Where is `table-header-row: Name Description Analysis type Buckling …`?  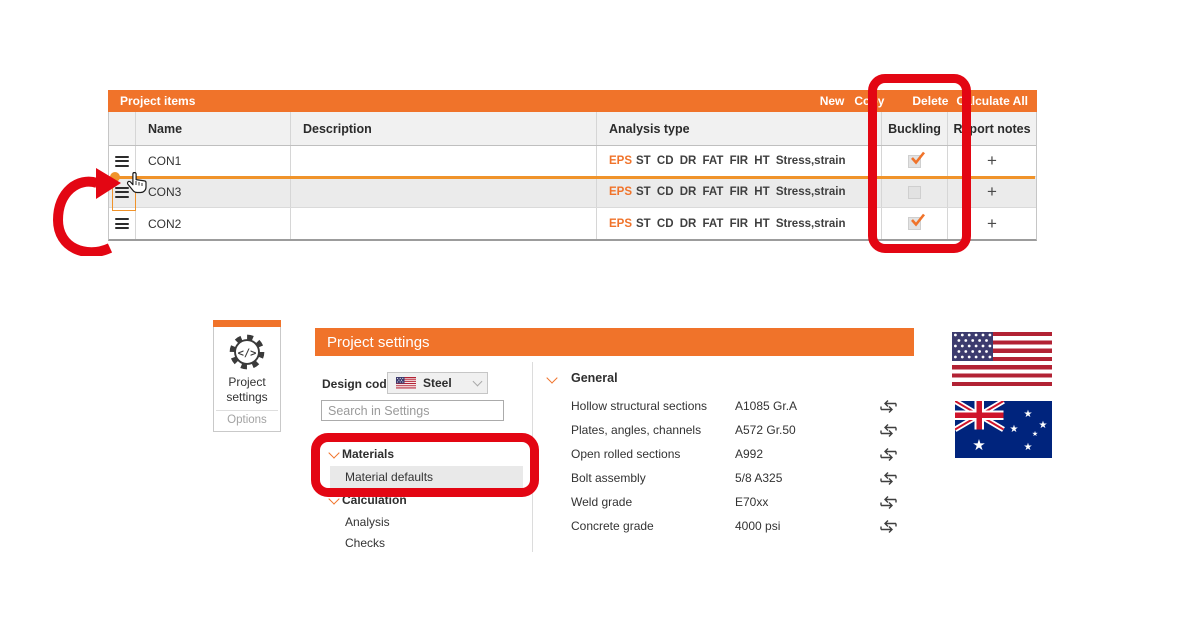 table-header-row: Name Description Analysis type Buckling … is located at coordinates (572, 129).